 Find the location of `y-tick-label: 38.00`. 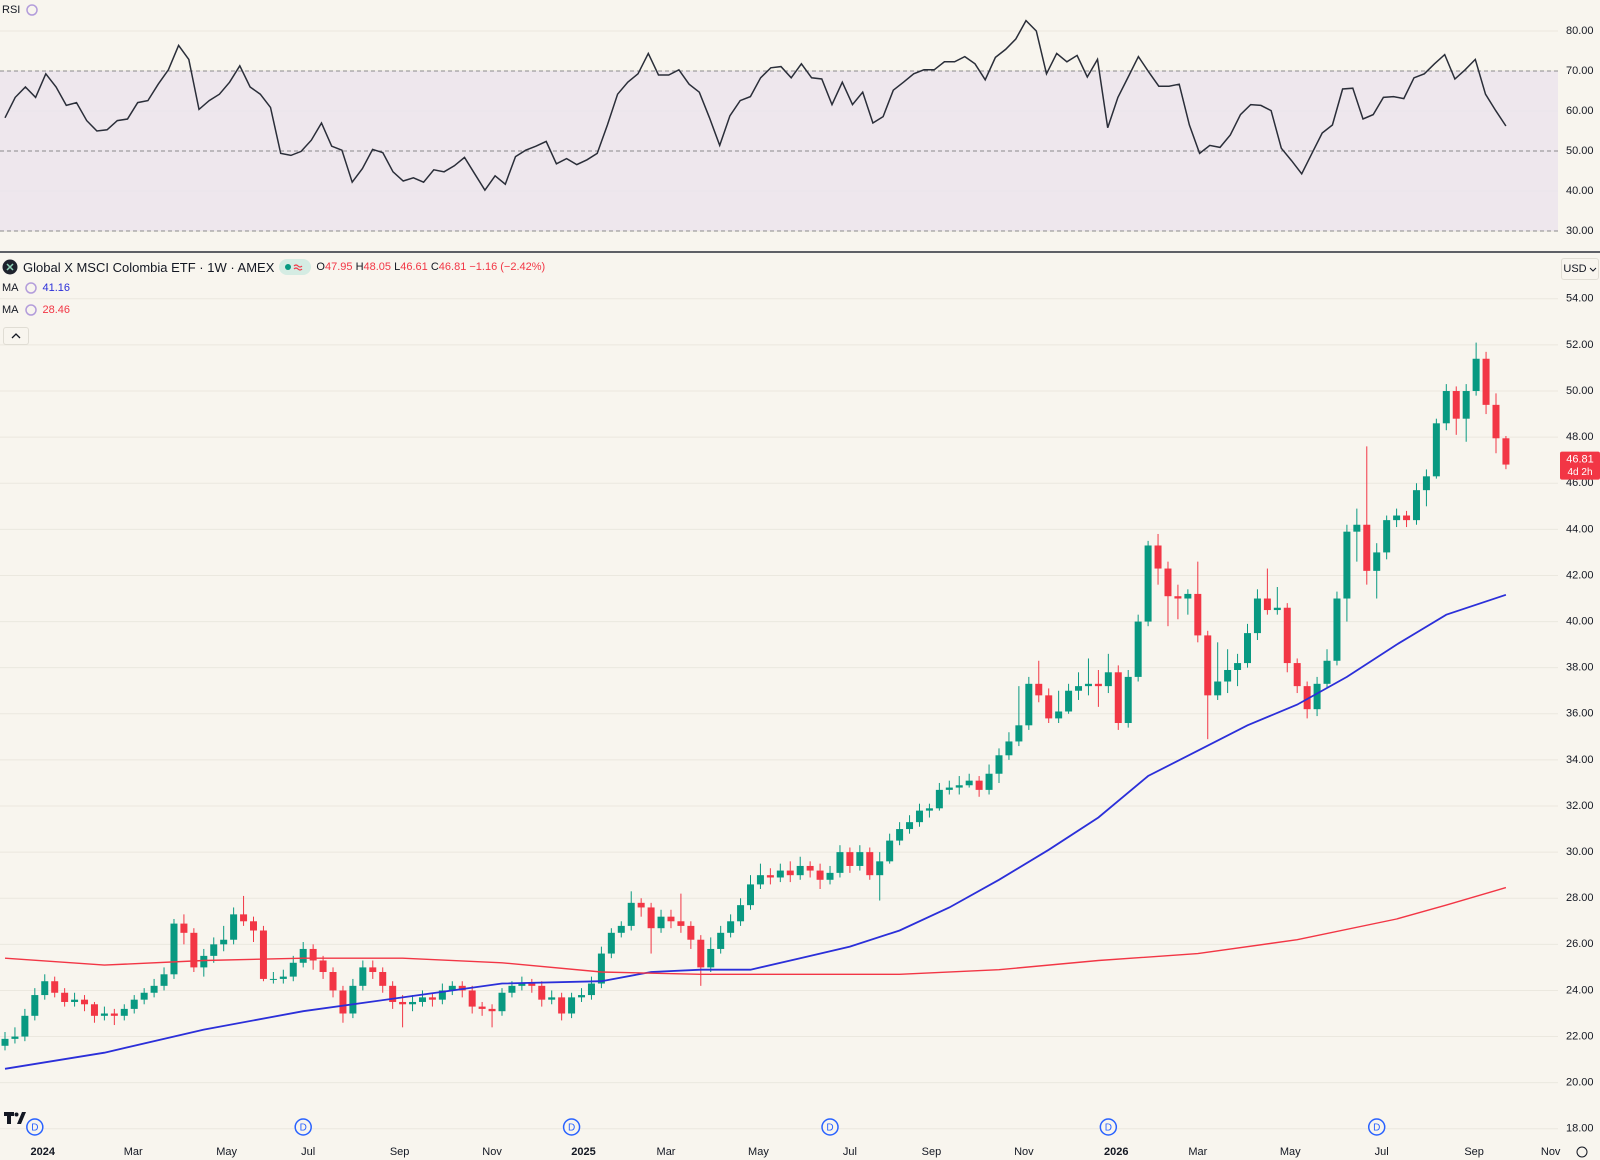

y-tick-label: 38.00 is located at coordinates (1580, 668).